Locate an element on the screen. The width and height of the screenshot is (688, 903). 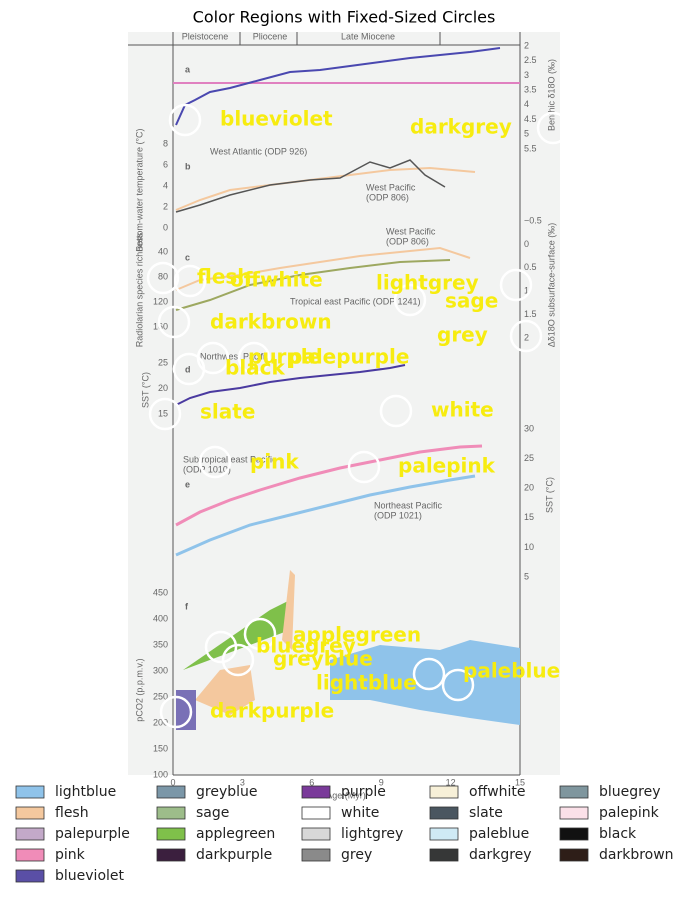
era-label: Pleistocene is located at coordinates (205, 36).